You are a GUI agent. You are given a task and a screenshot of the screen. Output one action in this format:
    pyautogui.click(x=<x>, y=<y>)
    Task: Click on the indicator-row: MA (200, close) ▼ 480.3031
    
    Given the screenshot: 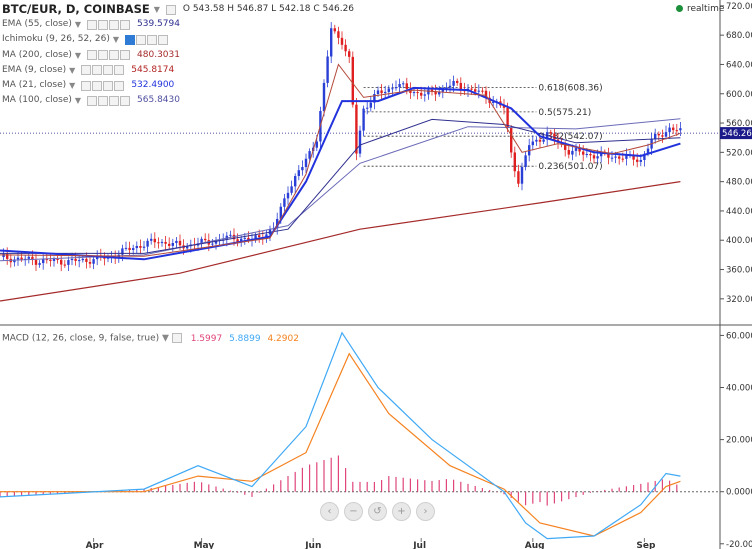 What is the action you would take?
    pyautogui.click(x=178, y=55)
    